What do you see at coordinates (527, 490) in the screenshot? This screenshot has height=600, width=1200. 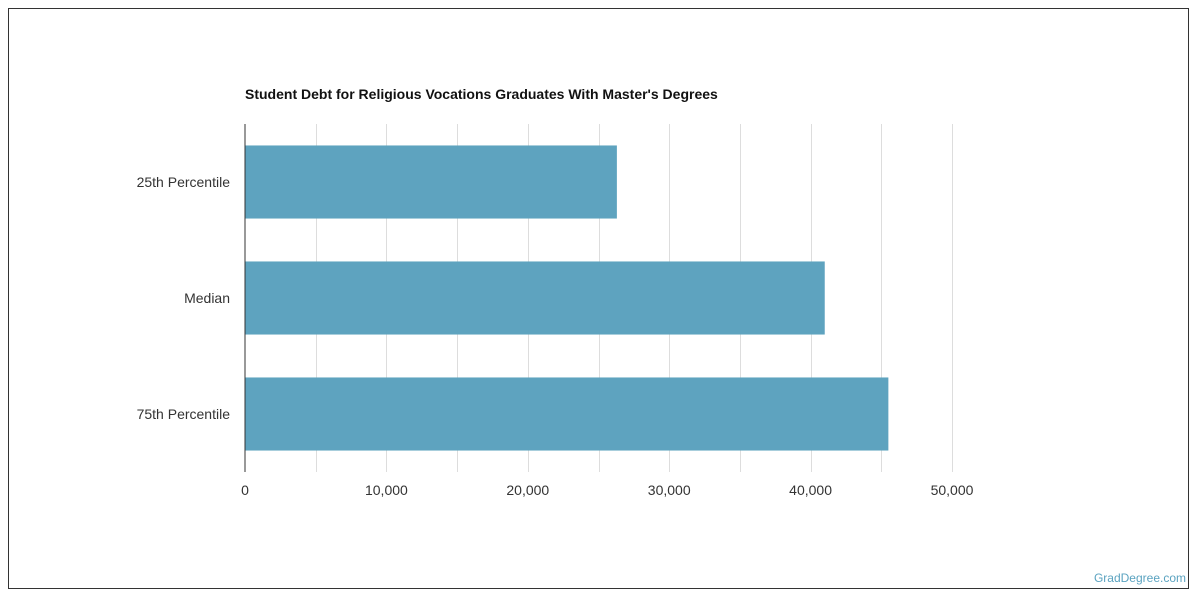 I see `x-tick-label: 20,000` at bounding box center [527, 490].